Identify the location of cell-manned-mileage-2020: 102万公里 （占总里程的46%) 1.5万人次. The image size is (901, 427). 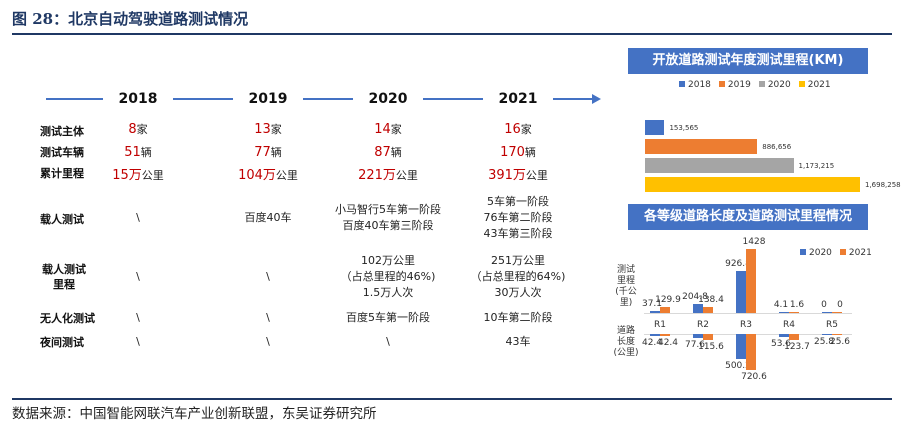
(388, 276).